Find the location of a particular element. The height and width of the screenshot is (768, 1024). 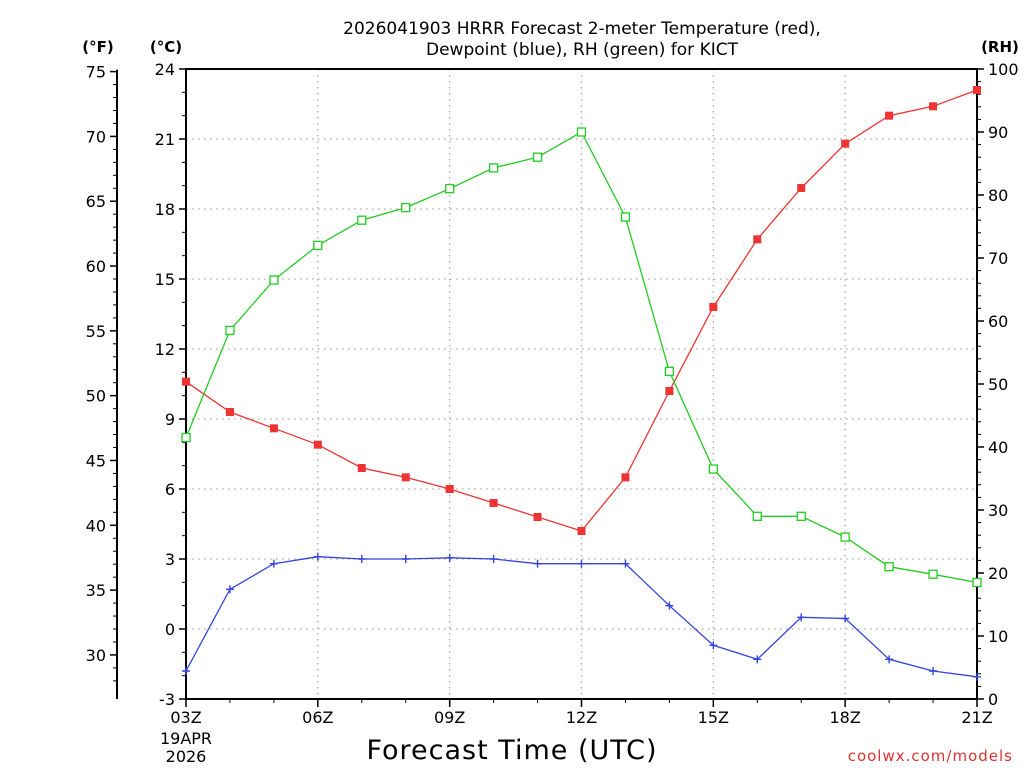

rh-tick-label: 0 is located at coordinates (993, 699).